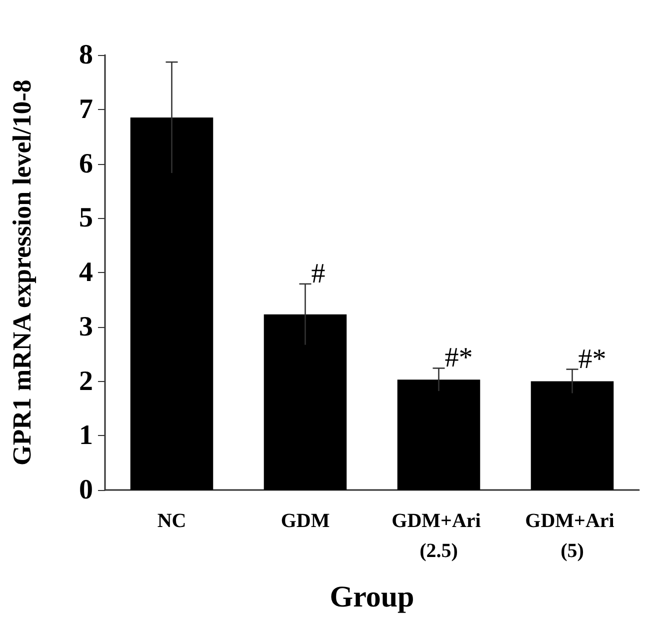  I want to click on annotation: #, so click(318, 274).